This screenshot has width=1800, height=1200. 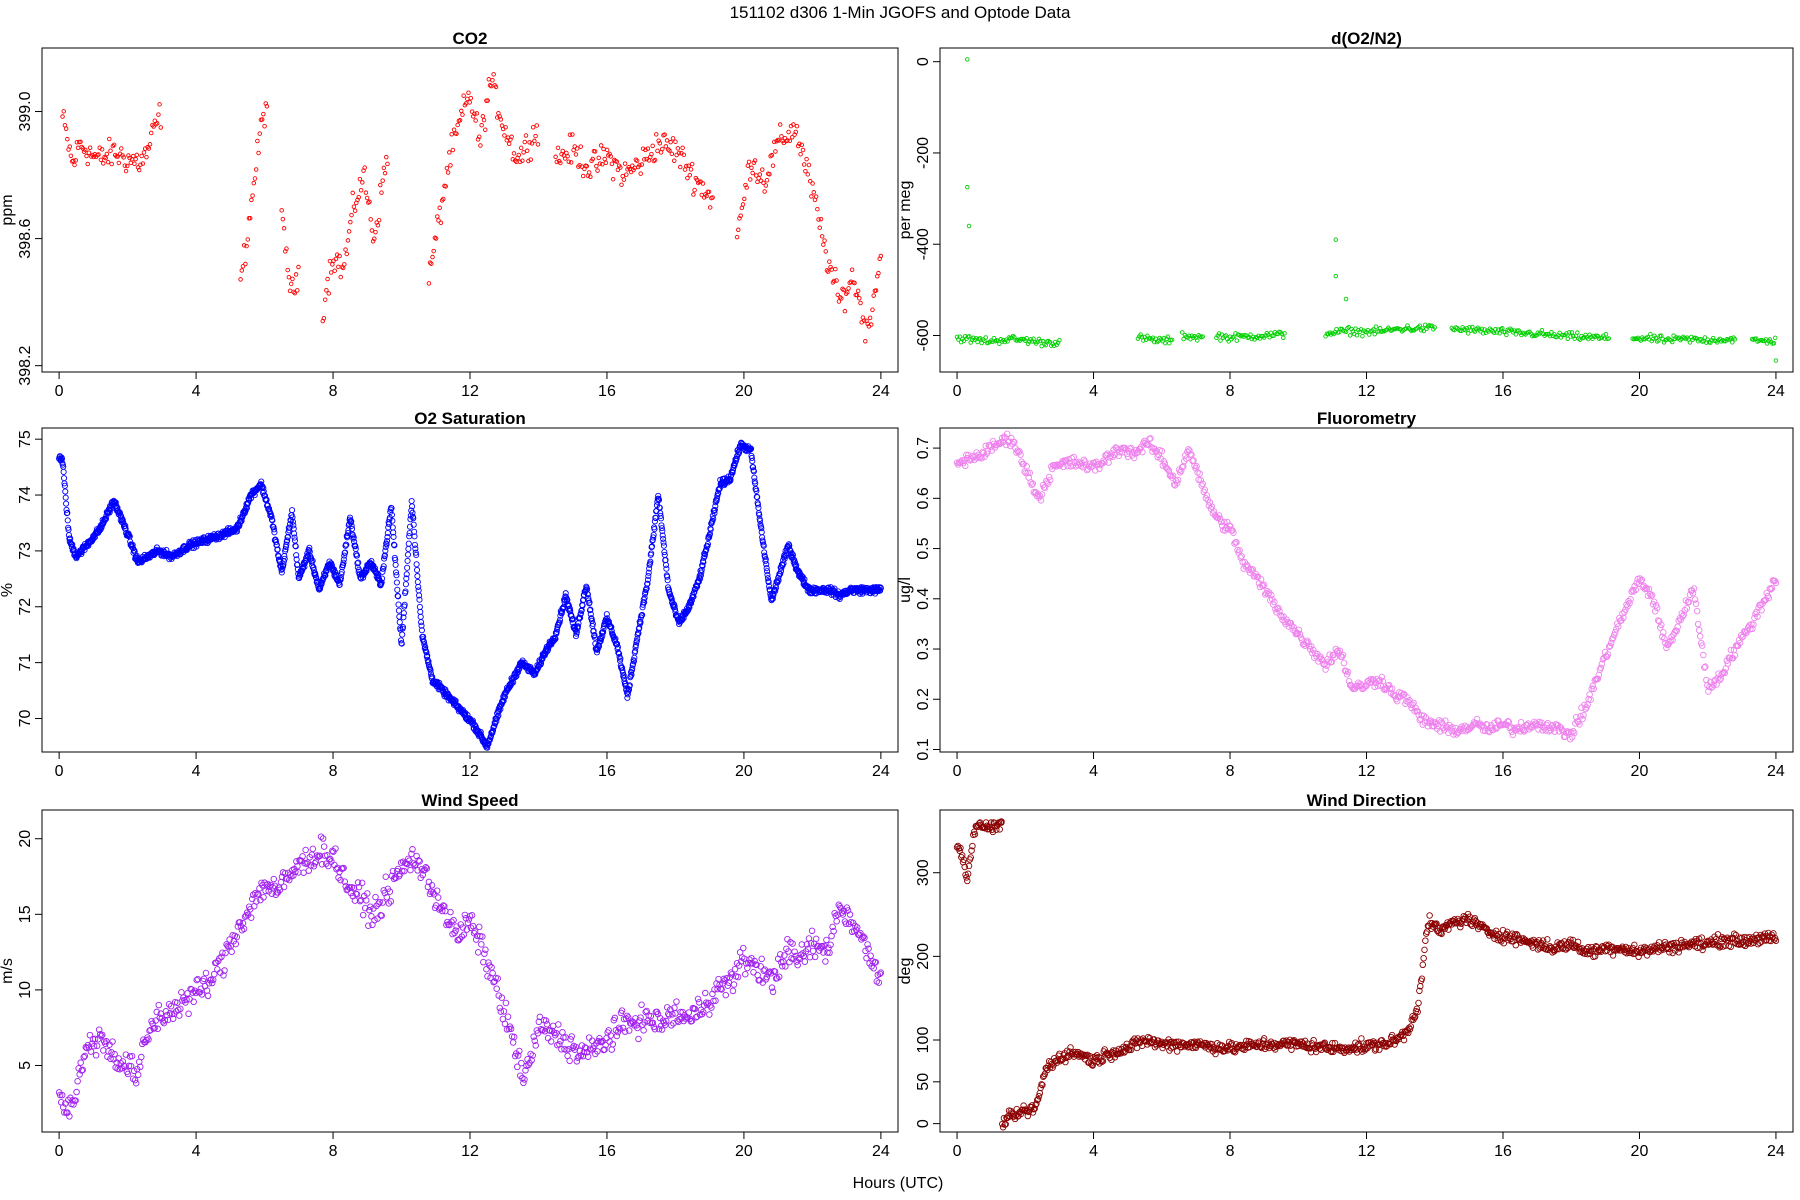 What do you see at coordinates (923, 548) in the screenshot?
I see `fluor-ytick-label: 0.5` at bounding box center [923, 548].